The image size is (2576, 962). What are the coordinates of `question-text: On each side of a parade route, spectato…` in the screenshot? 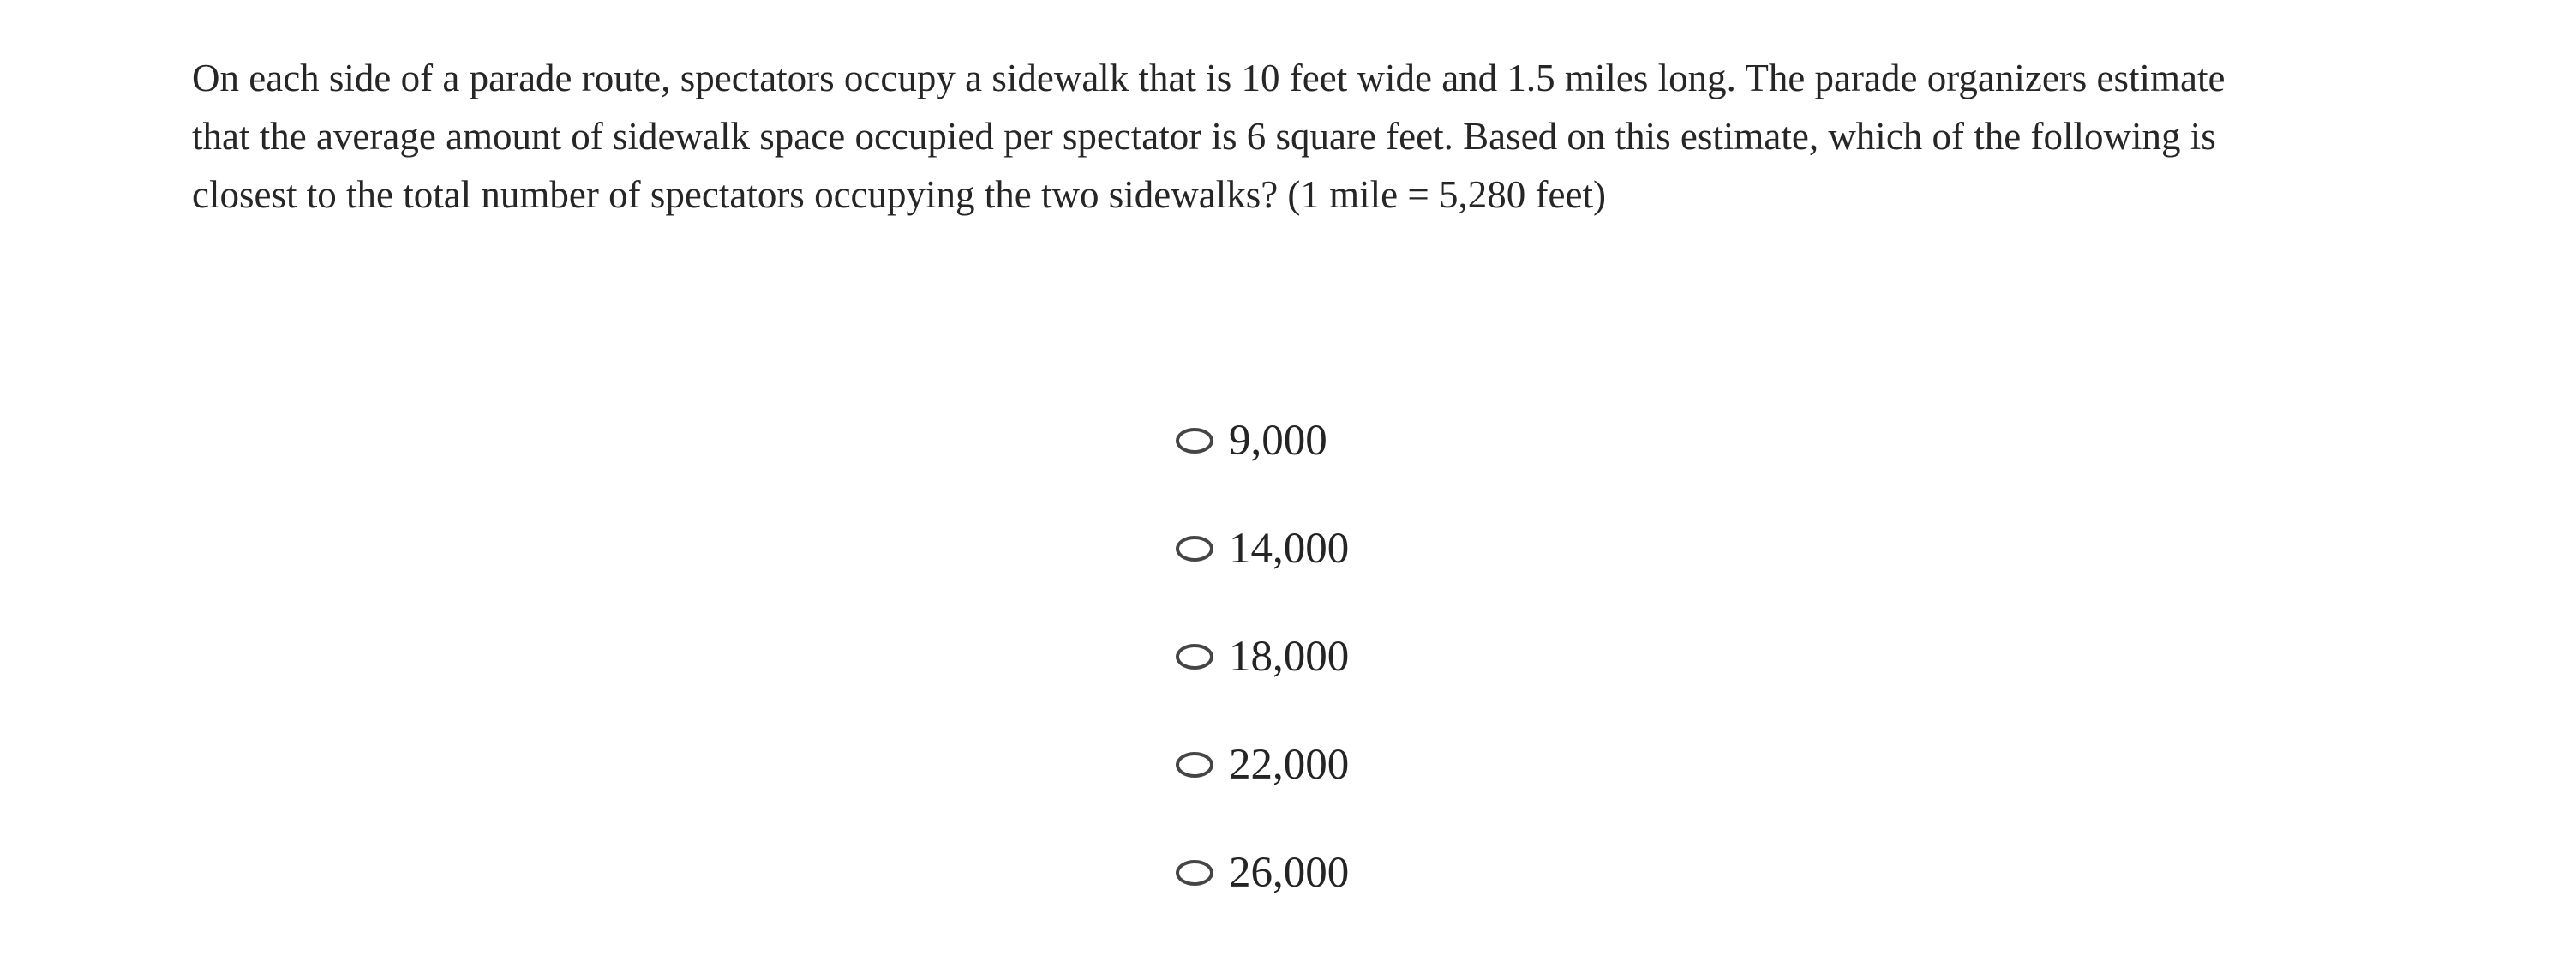 It's located at (1209, 136).